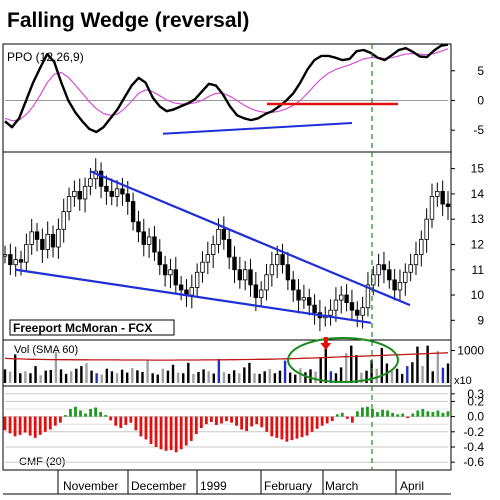 The width and height of the screenshot is (500, 500). I want to click on security-label-box, so click(92, 327).